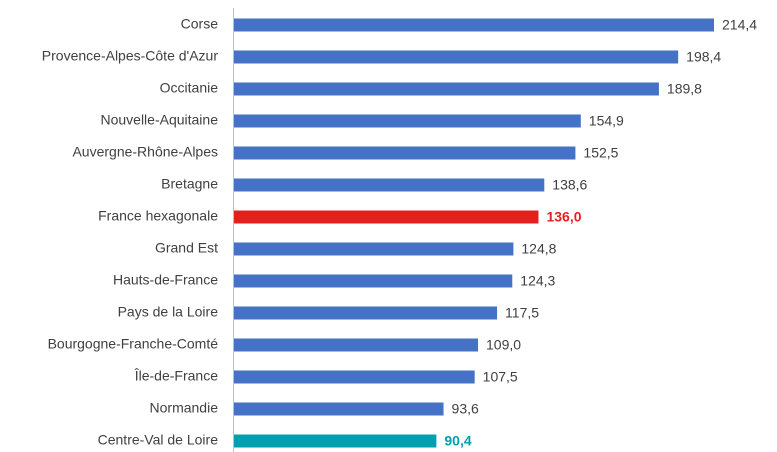  Describe the element at coordinates (537, 281) in the screenshot. I see `value-label: 124,3` at that location.